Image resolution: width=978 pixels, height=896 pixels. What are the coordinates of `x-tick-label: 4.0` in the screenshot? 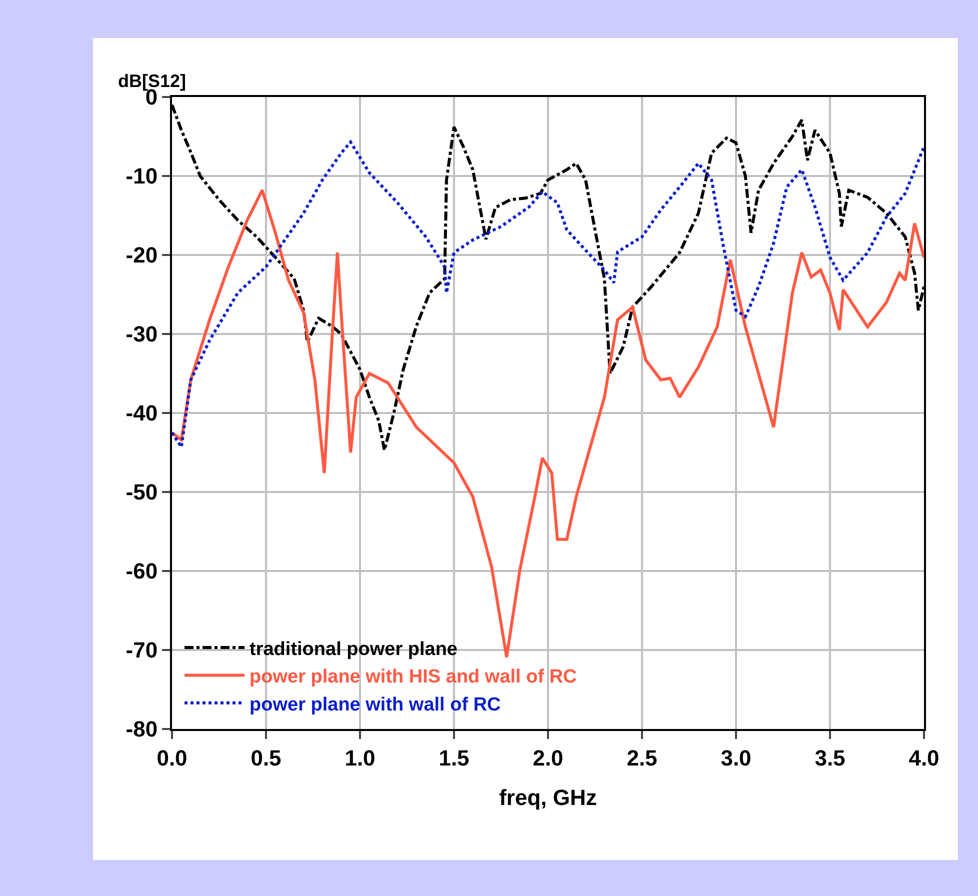 It's located at (924, 757).